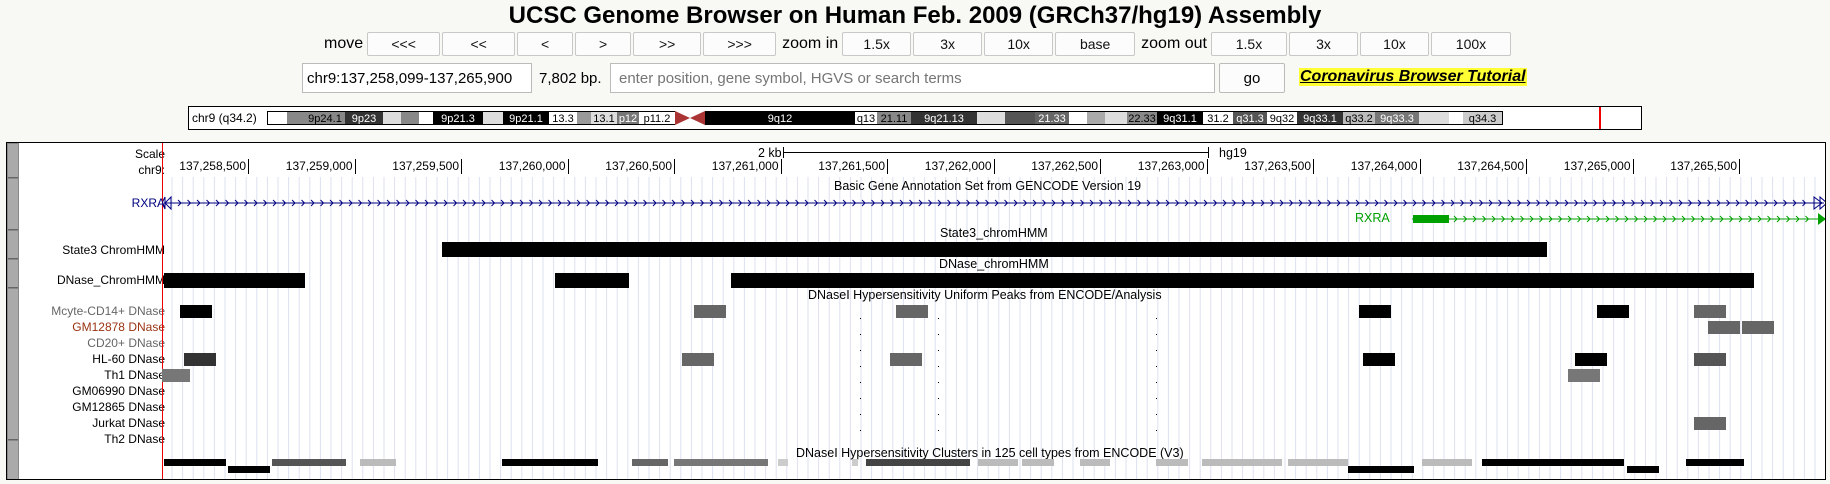  Describe the element at coordinates (134, 375) in the screenshot. I see `uniform-label-th1: Th1 DNase` at that location.